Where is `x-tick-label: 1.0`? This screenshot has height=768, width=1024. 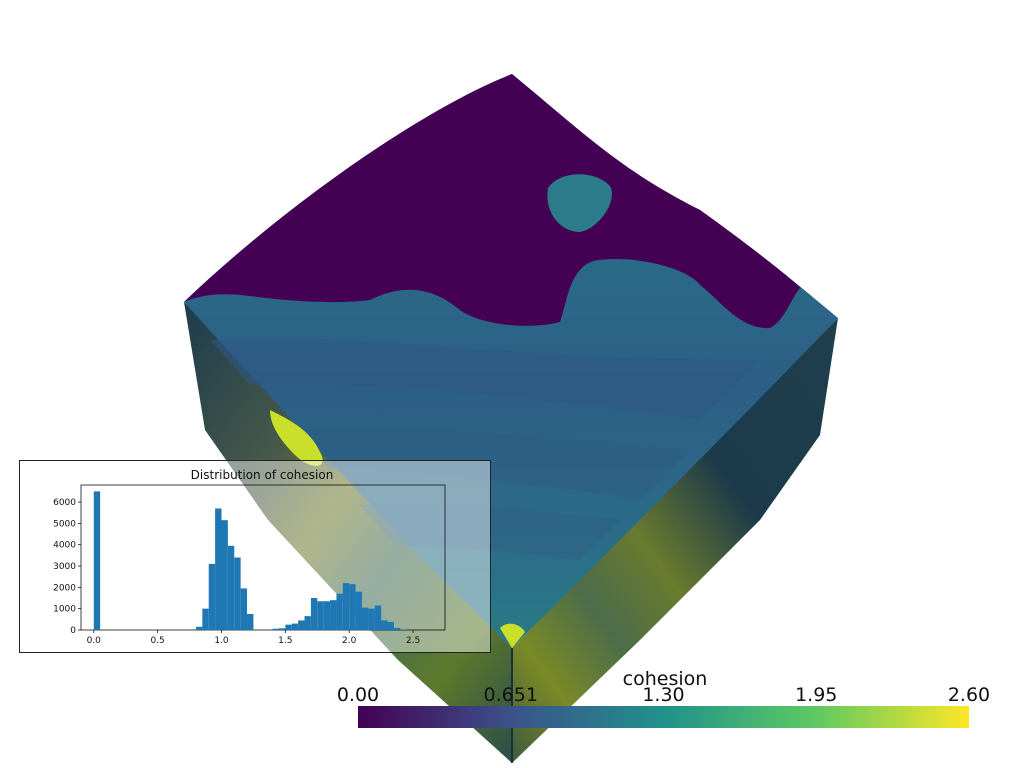 x-tick-label: 1.0 is located at coordinates (221, 641).